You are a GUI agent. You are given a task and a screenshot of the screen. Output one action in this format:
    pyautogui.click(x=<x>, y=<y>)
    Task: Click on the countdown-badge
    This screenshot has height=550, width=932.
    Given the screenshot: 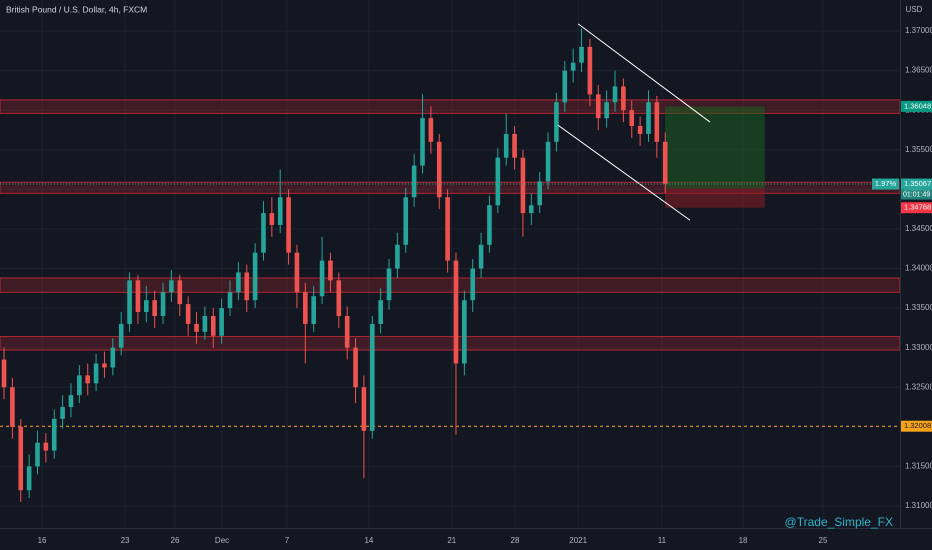 What is the action you would take?
    pyautogui.click(x=916, y=194)
    